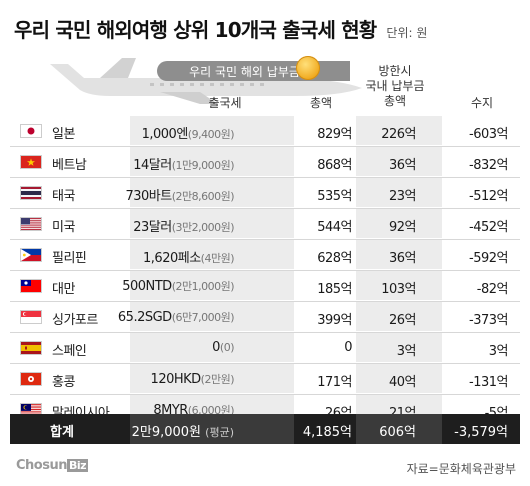 The height and width of the screenshot is (486, 530). I want to click on chart-title: 우리 국민 해외여행 상위 10개국 출국세 현황, so click(195, 30).